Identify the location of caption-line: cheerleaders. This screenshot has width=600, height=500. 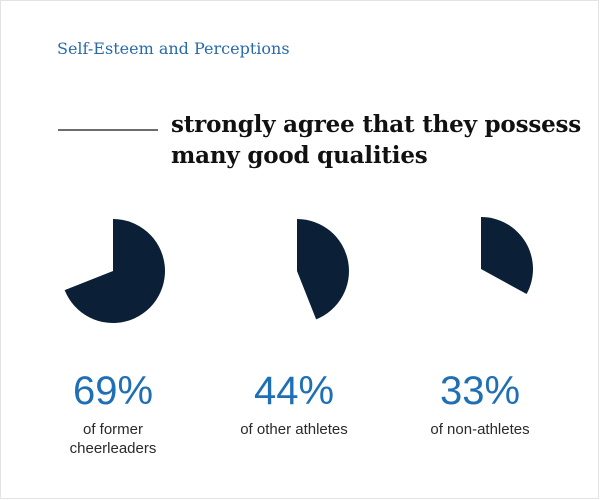
(113, 448).